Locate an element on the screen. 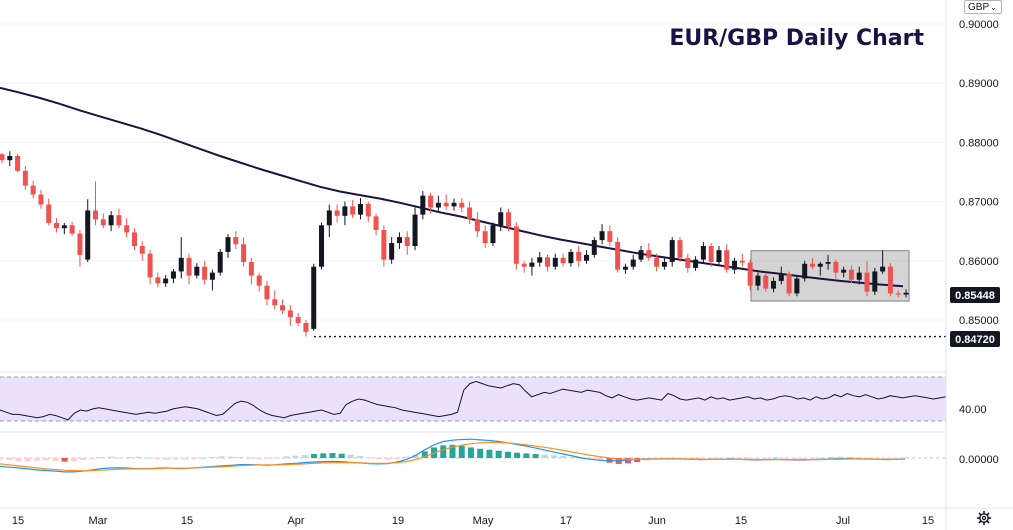  price-tick-label: 0.88000 is located at coordinates (979, 143).